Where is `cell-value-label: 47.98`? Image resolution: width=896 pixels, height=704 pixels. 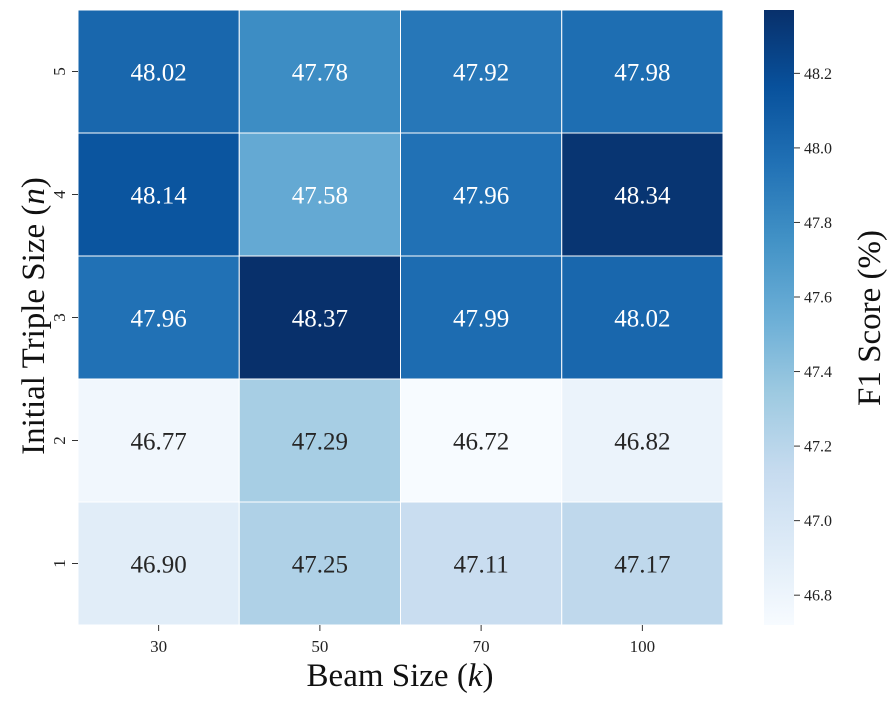
cell-value-label: 47.98 is located at coordinates (642, 73).